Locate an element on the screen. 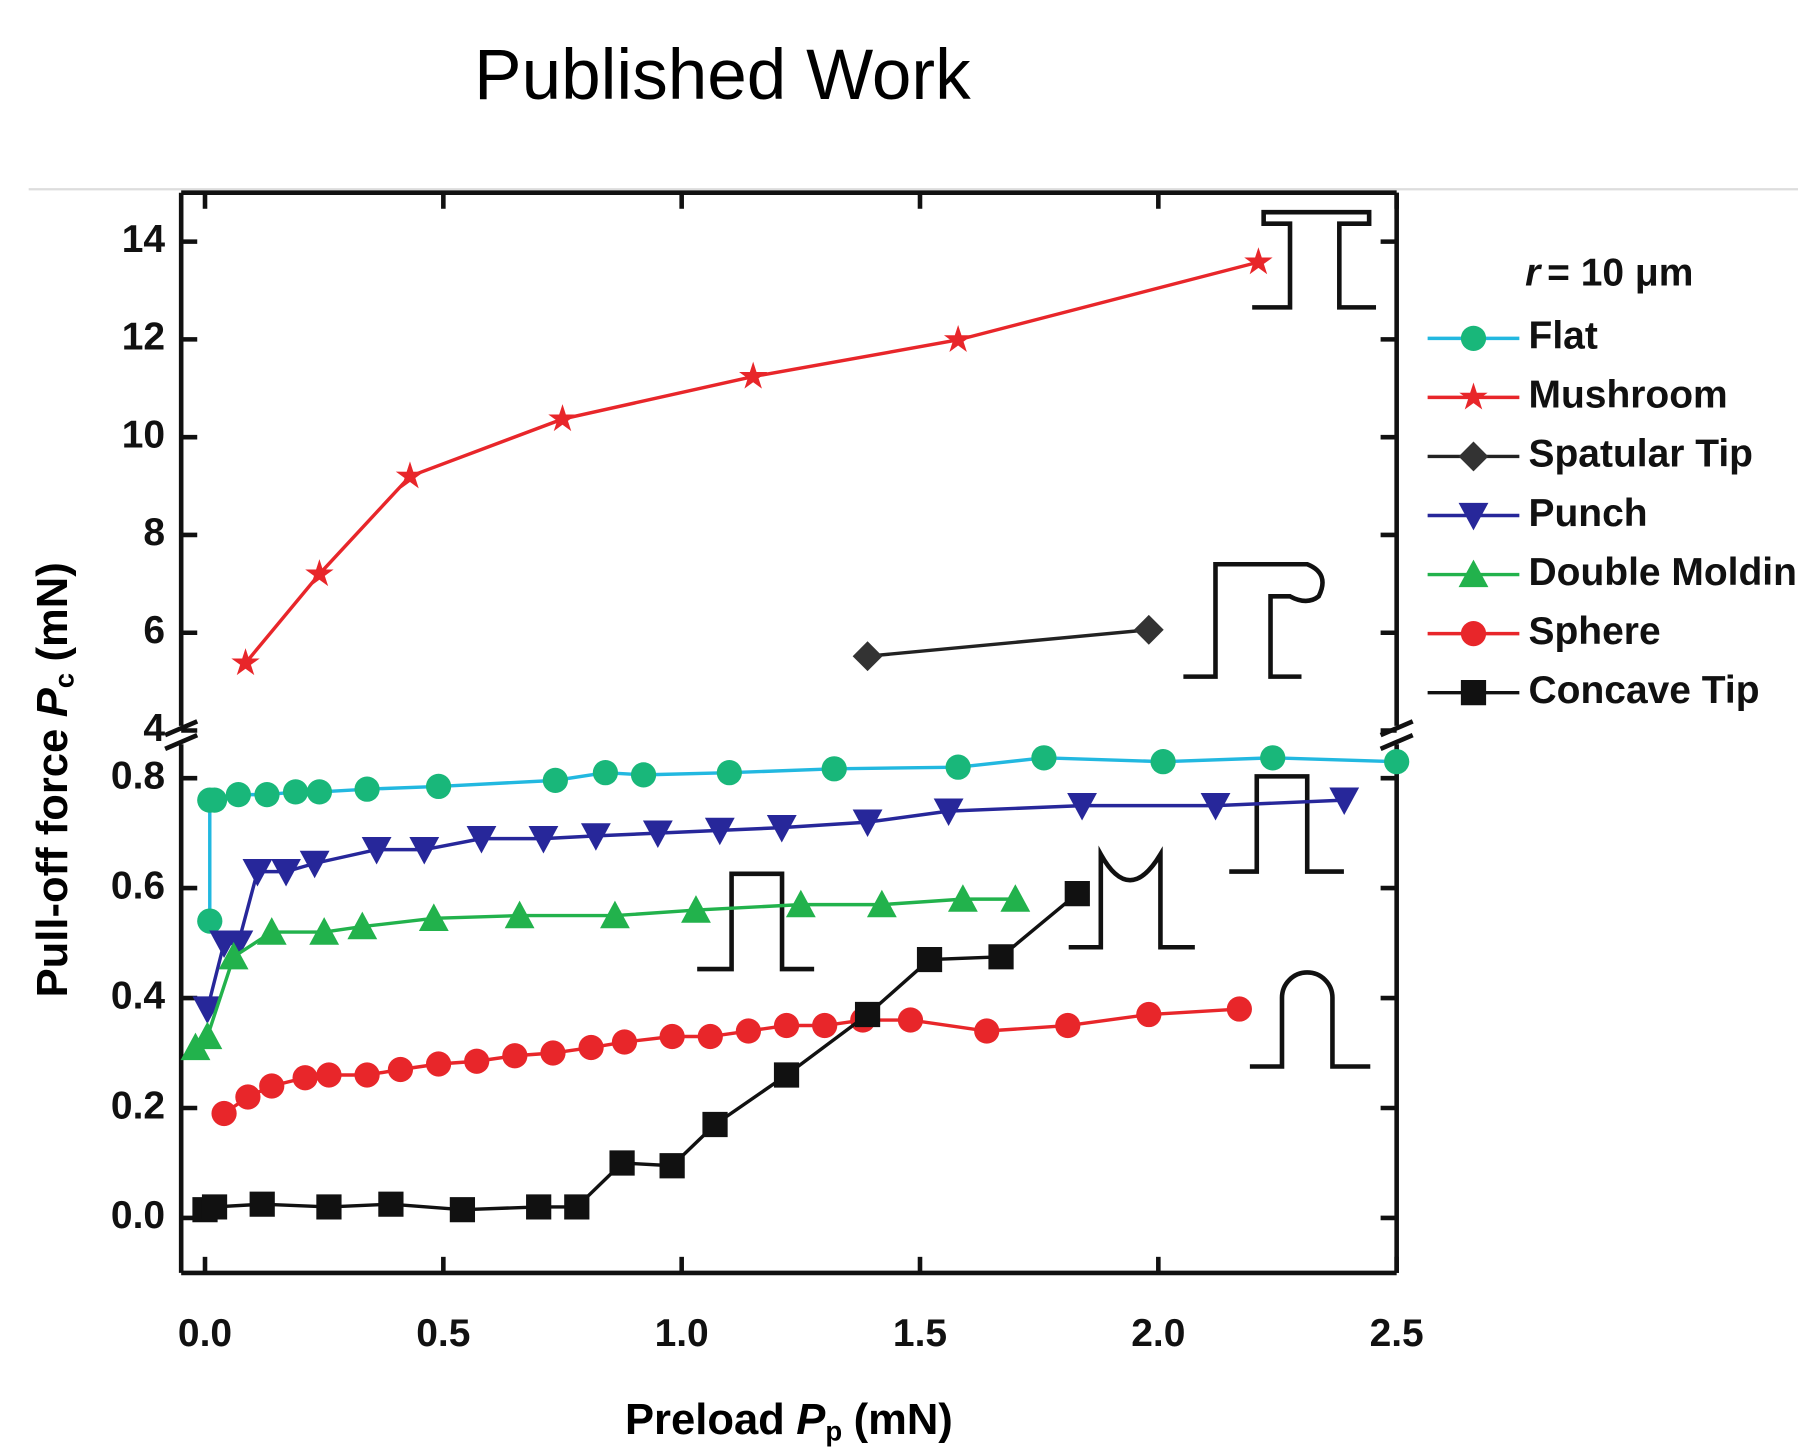 This screenshot has height=1453, width=1798. y-tick-label: 14 is located at coordinates (144, 239).